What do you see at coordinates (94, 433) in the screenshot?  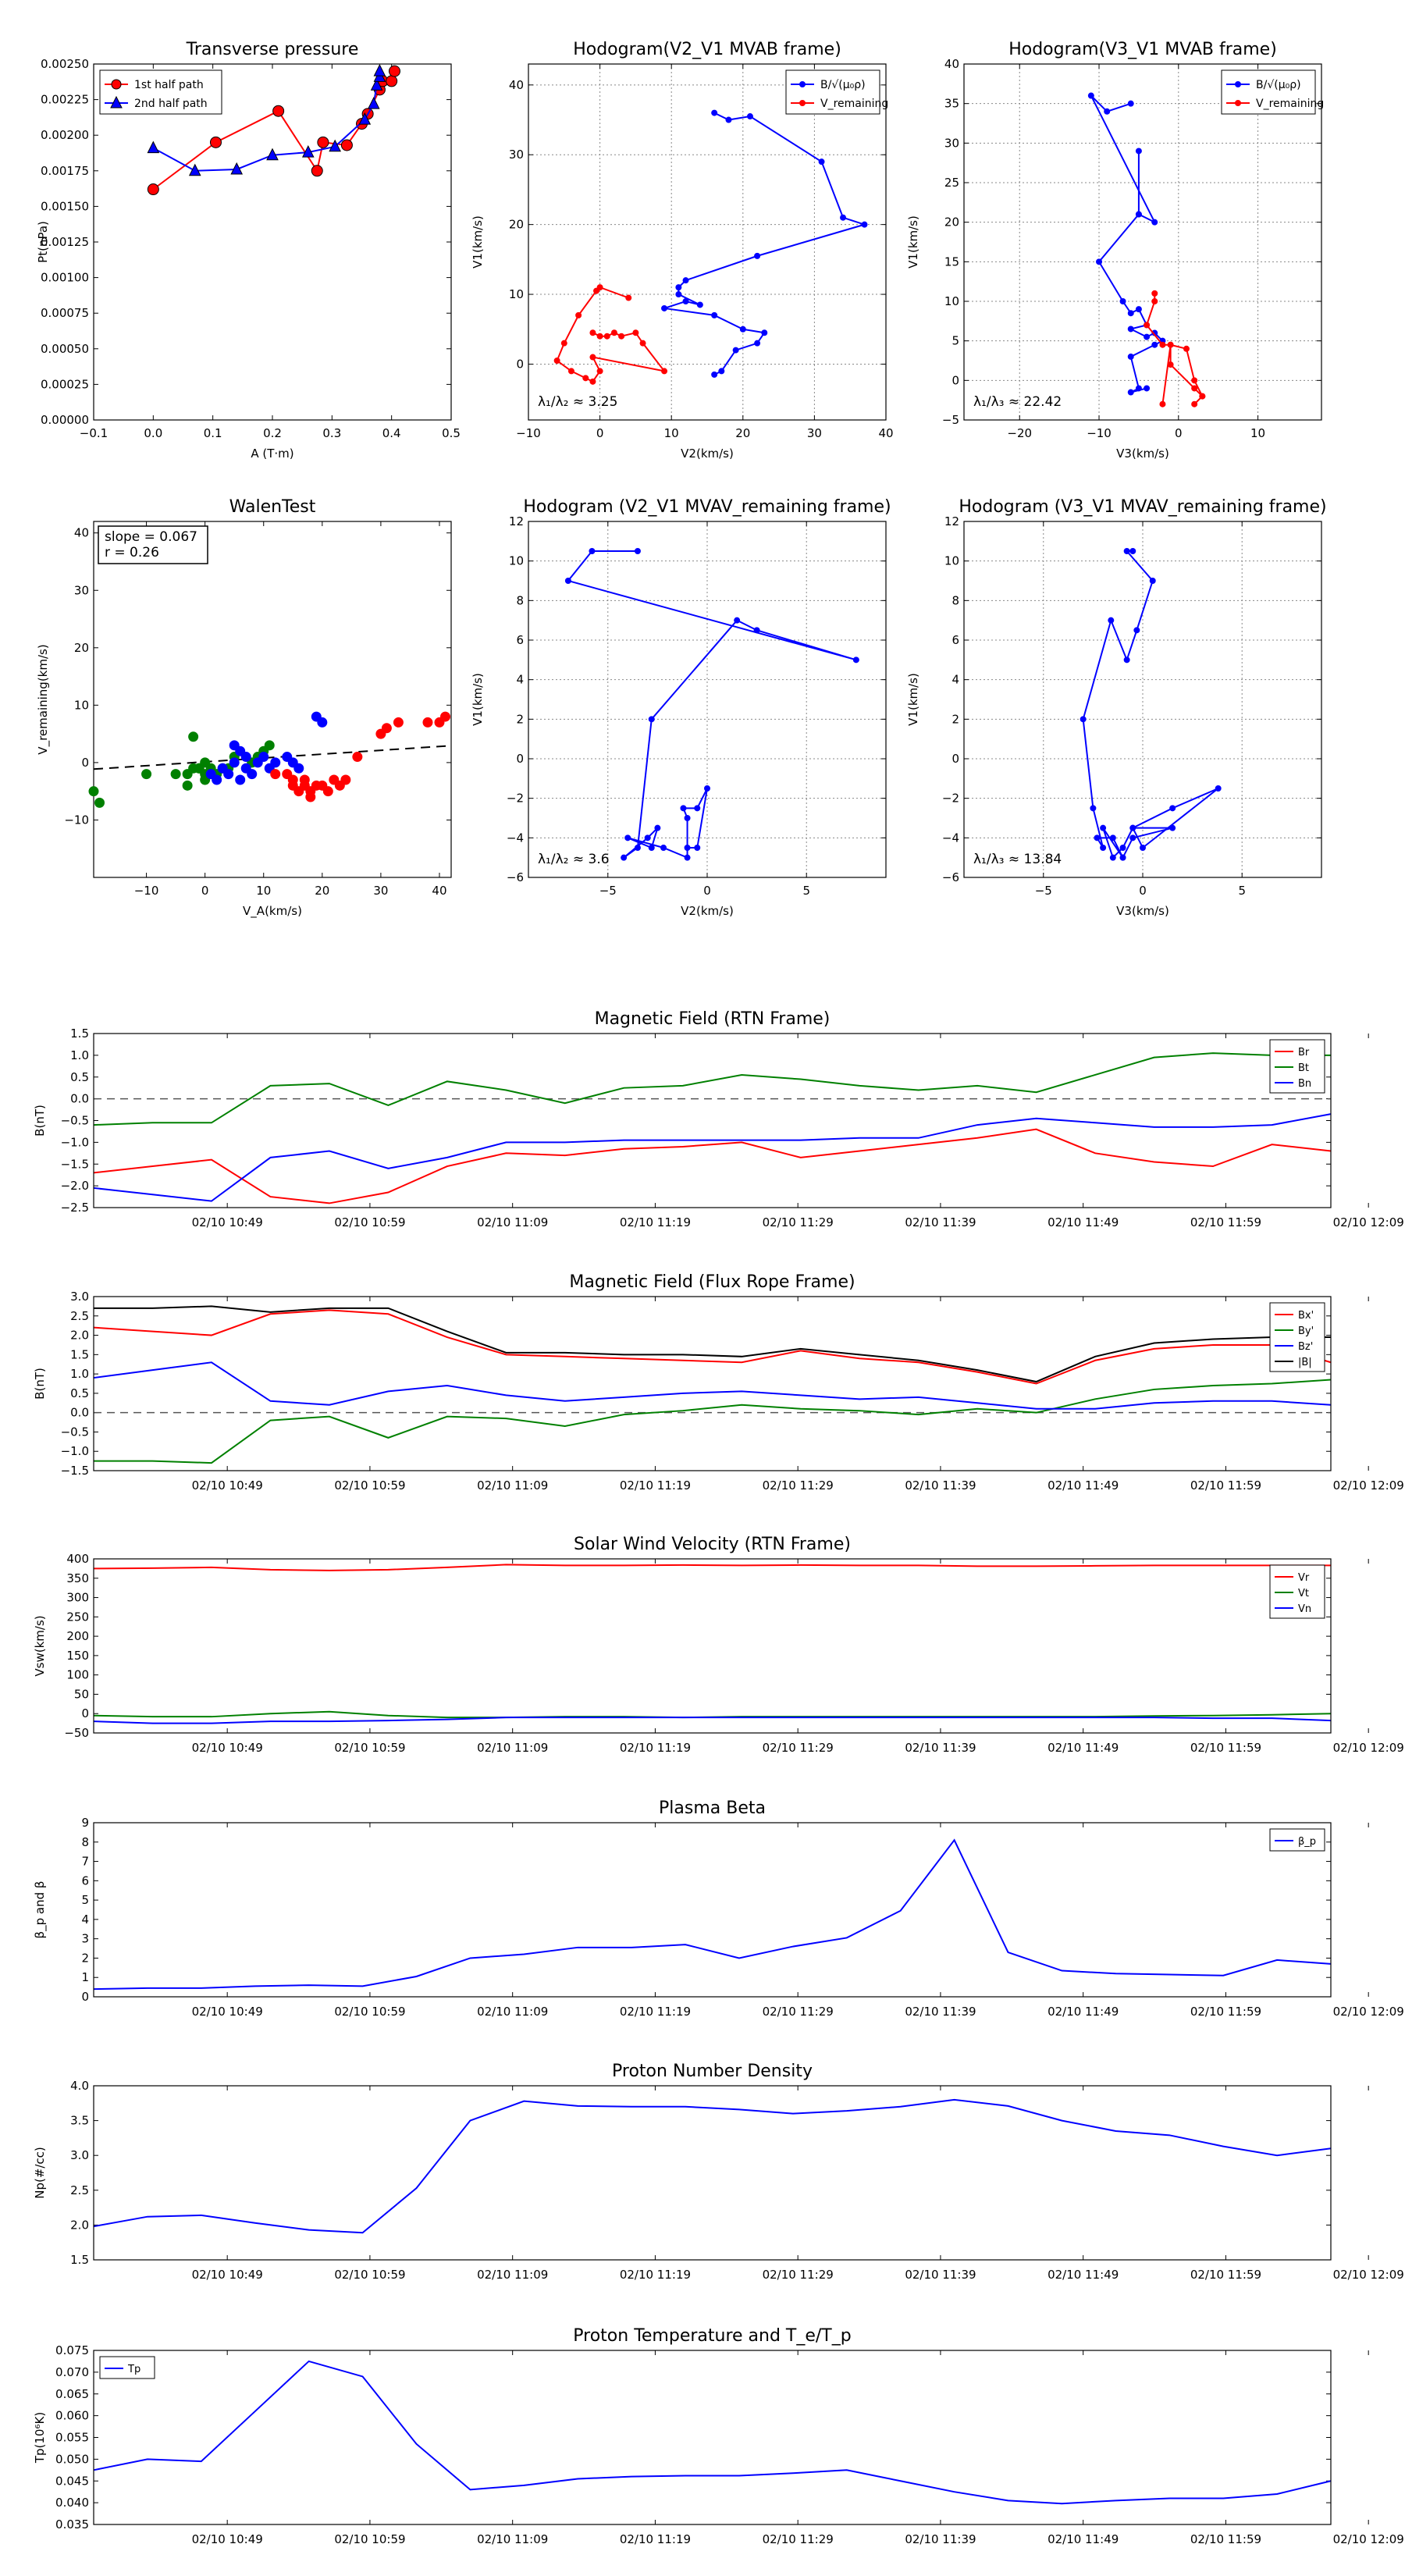 I see `x-tick-label: −0.1` at bounding box center [94, 433].